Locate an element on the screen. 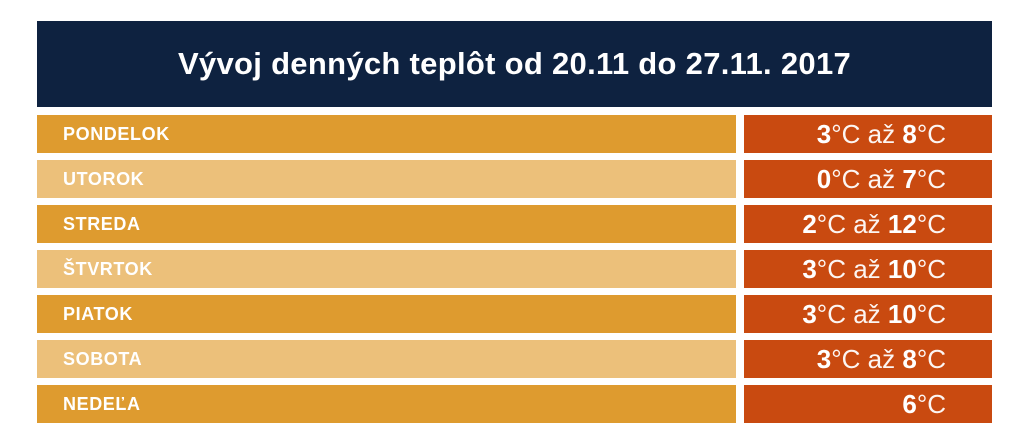 Image resolution: width=1024 pixels, height=442 pixels. table-row: UTOROK 0 °C až 7 °C is located at coordinates (514, 179).